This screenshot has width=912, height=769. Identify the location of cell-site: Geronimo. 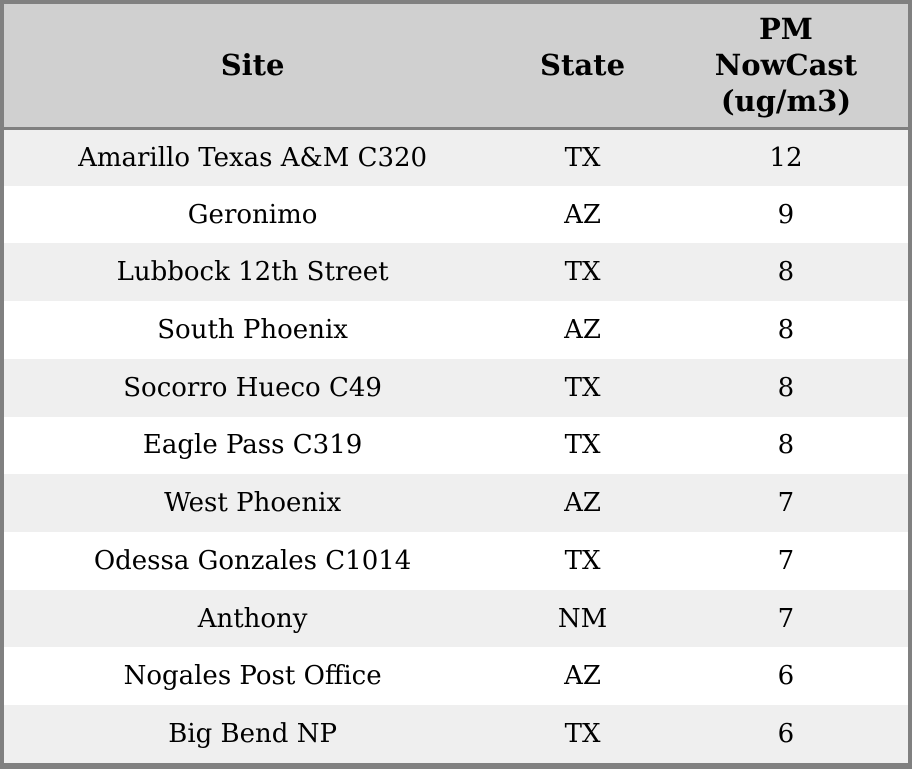
(252, 214).